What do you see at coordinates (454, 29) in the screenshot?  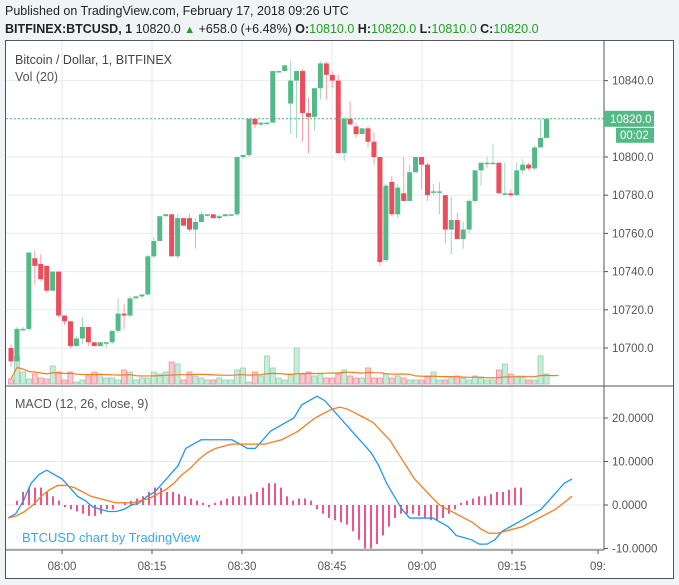 I see `low-value: 10810.0` at bounding box center [454, 29].